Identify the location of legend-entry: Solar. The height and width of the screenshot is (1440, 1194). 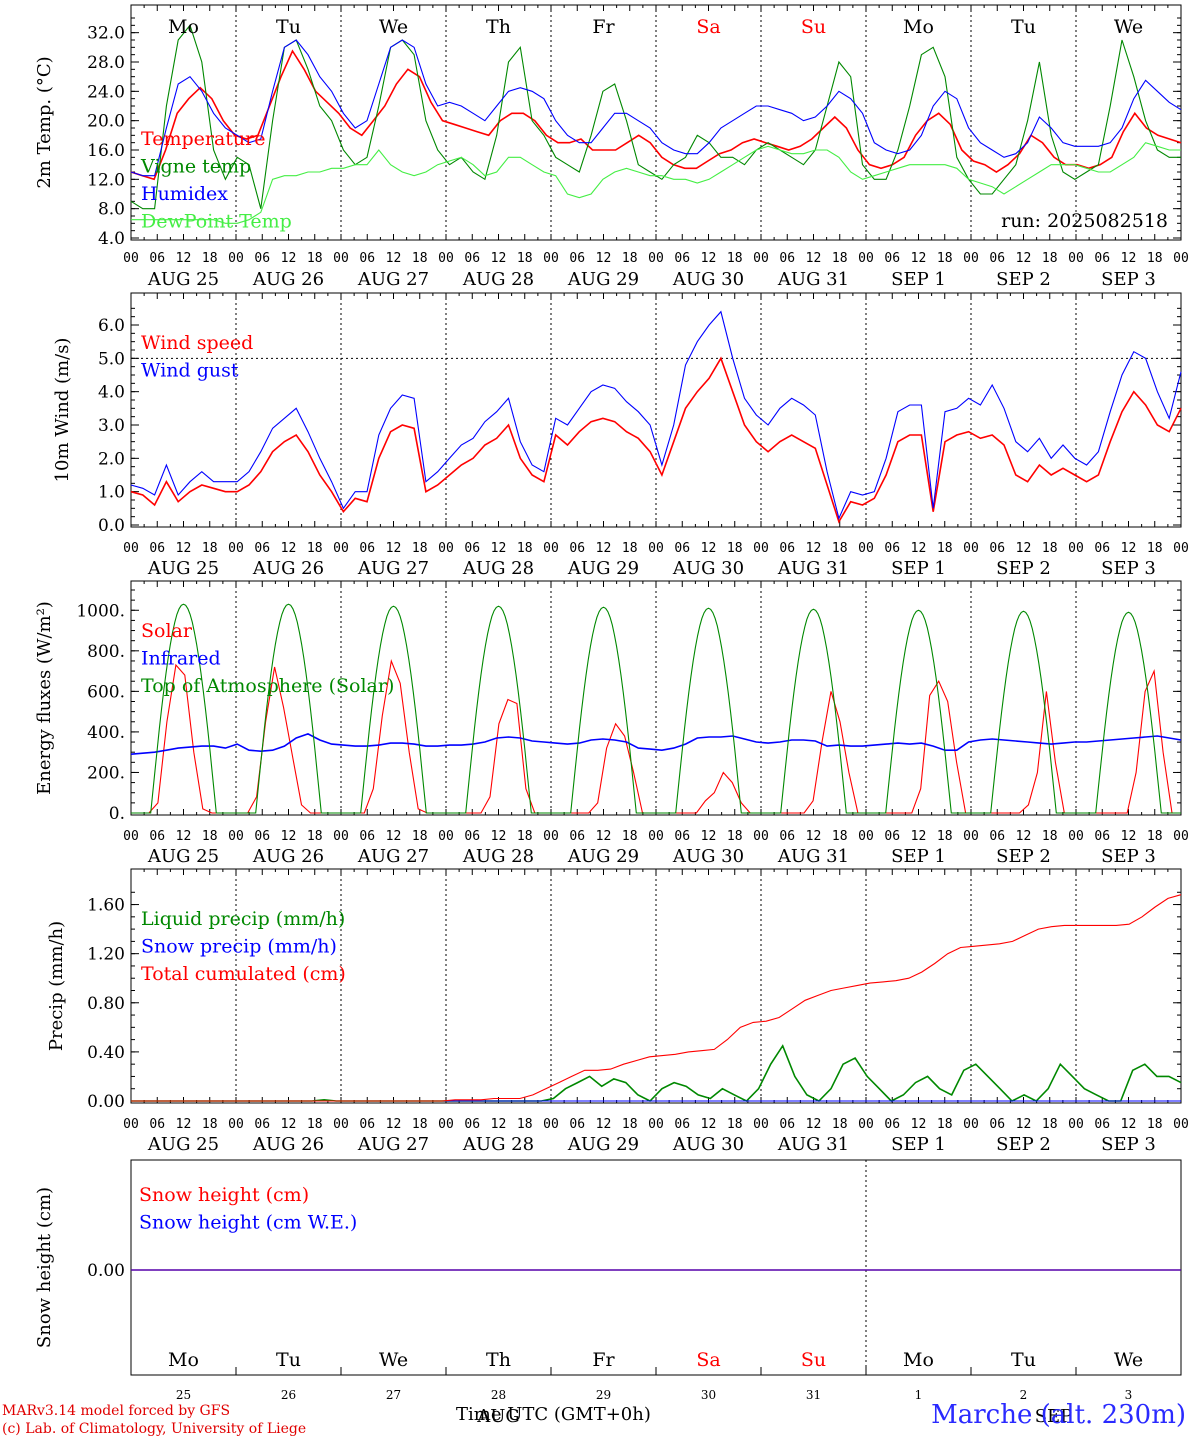
(167, 631).